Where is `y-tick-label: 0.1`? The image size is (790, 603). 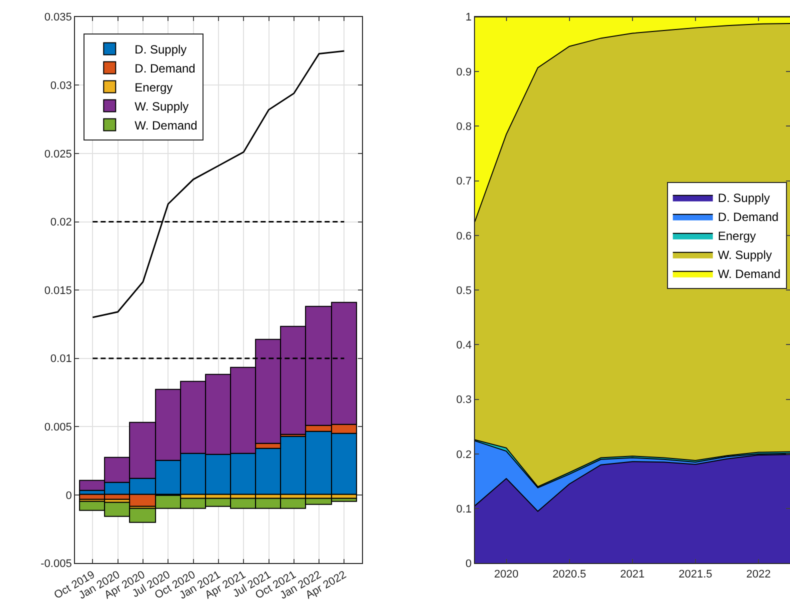 y-tick-label: 0.1 is located at coordinates (464, 509).